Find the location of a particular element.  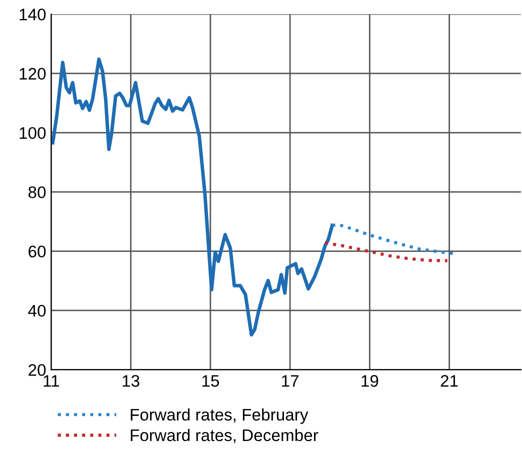

x-tick-label: 19 is located at coordinates (370, 381).